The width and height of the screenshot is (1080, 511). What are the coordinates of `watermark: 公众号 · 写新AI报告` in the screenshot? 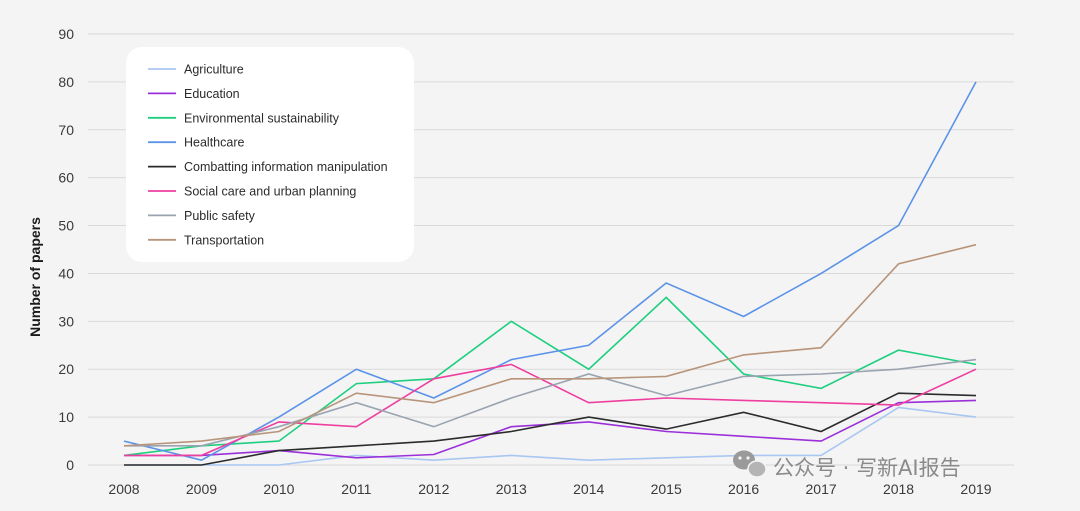 It's located at (847, 465).